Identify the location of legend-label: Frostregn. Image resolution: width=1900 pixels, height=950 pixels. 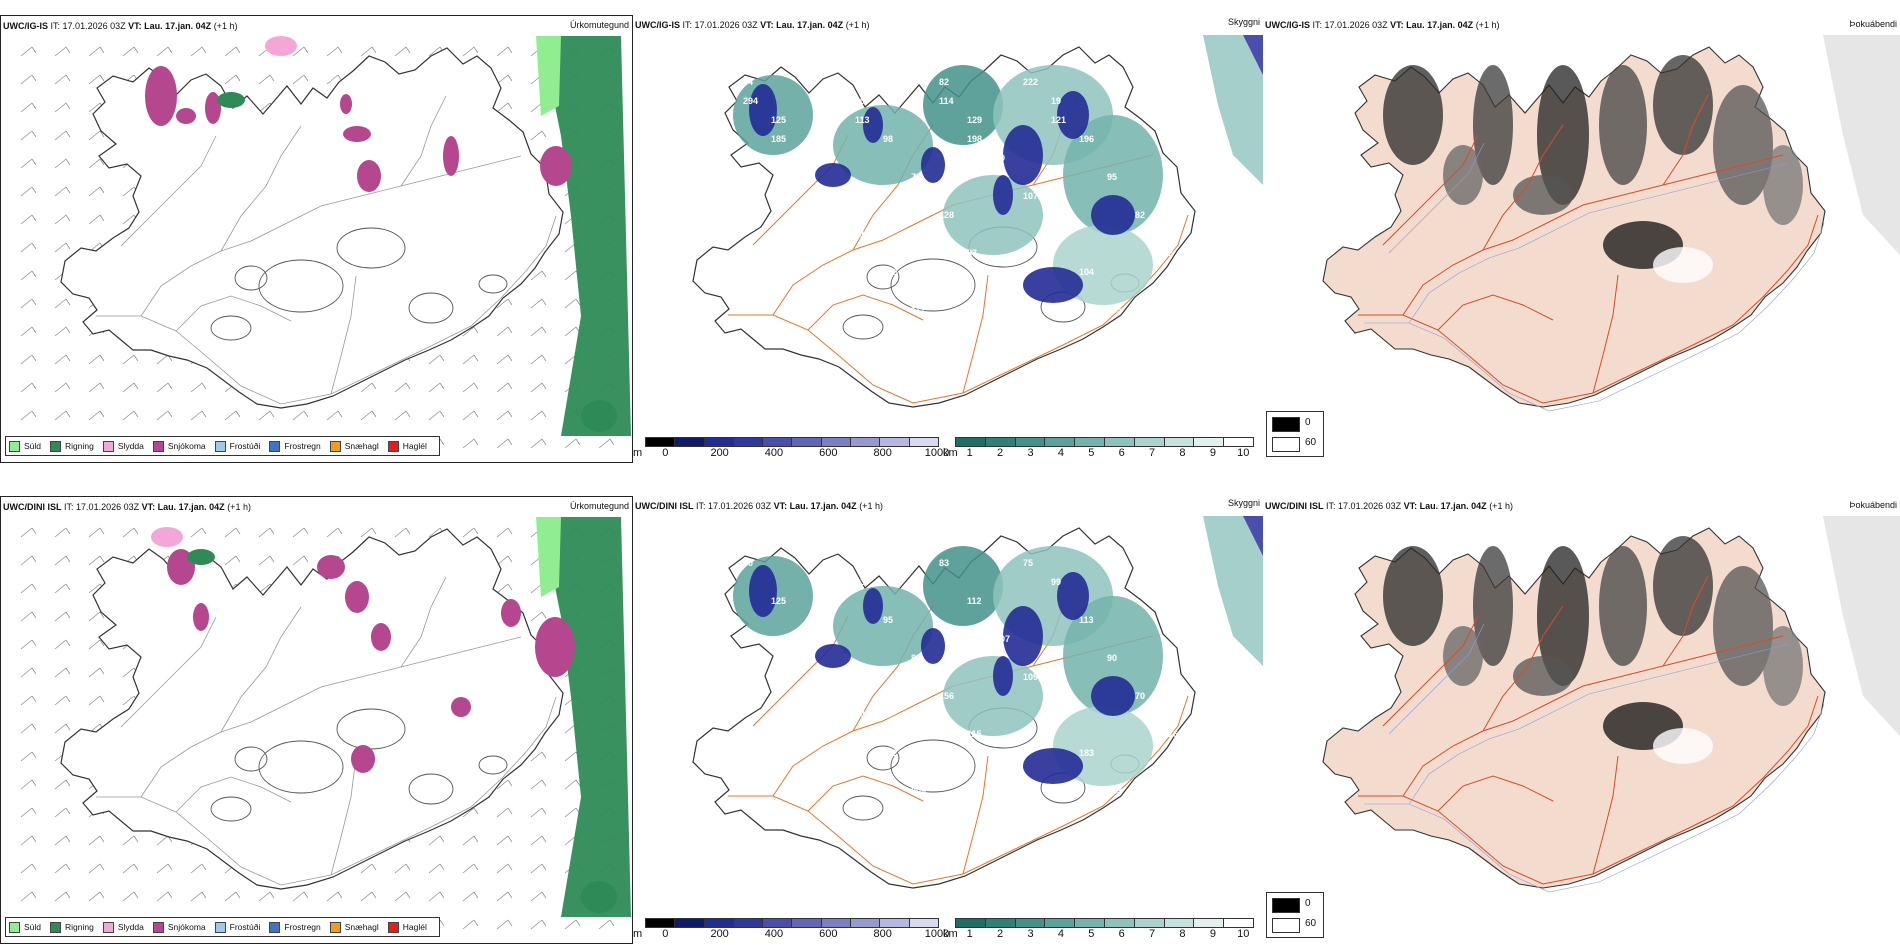
(302, 927).